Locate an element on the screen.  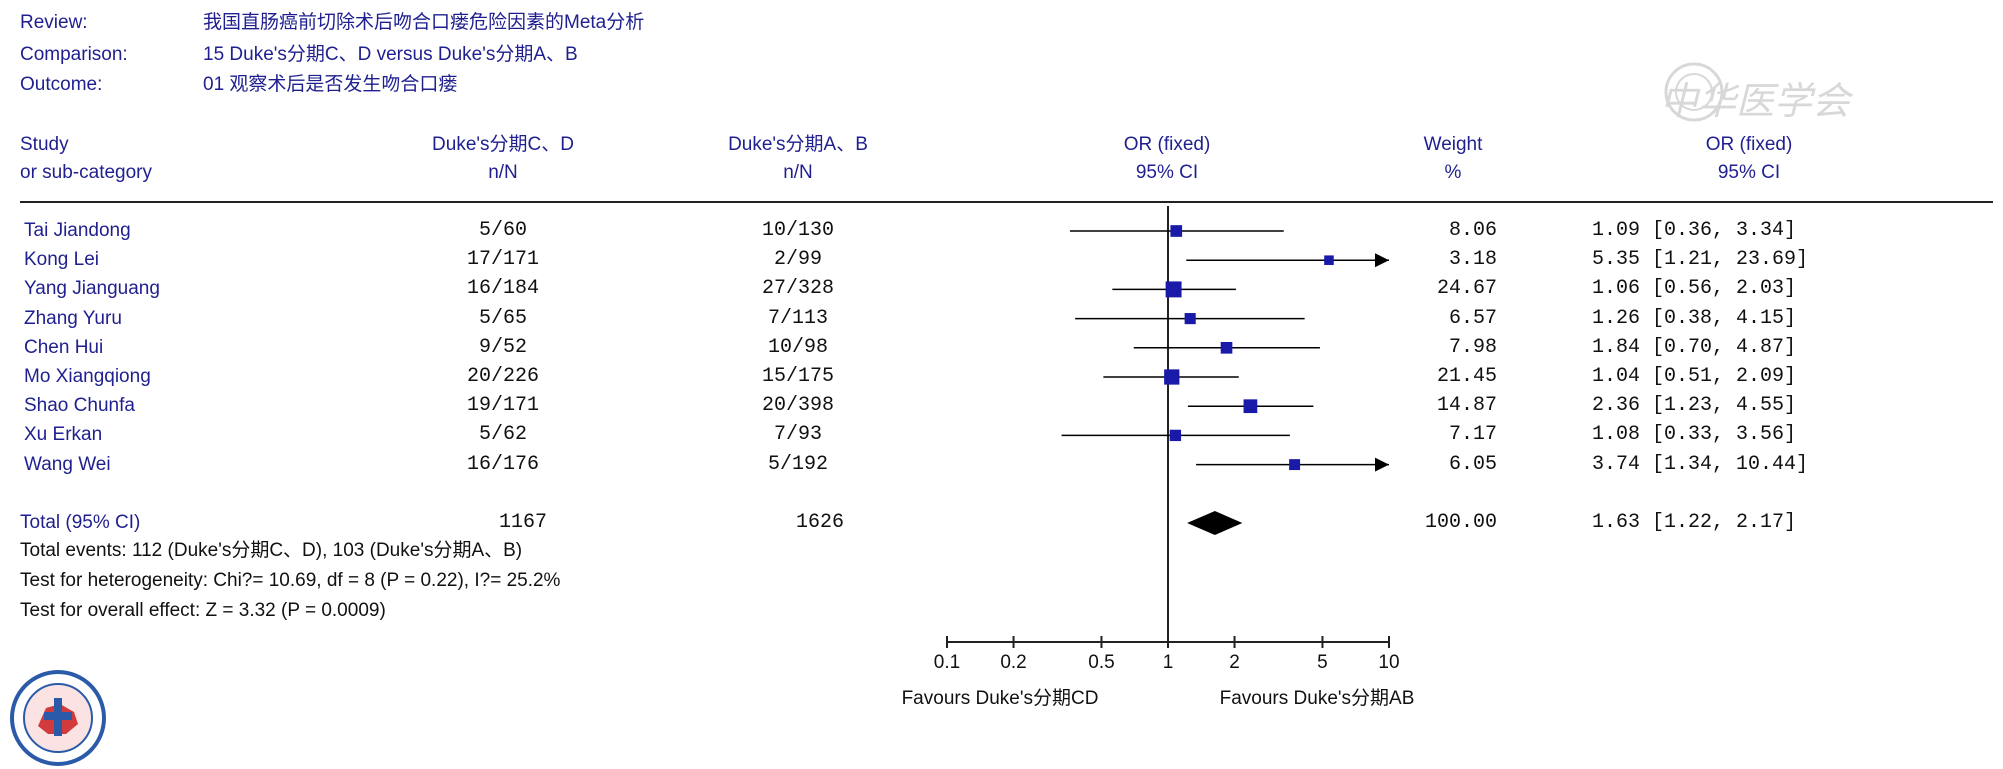
study-weight: 3.18 is located at coordinates (1472, 260).